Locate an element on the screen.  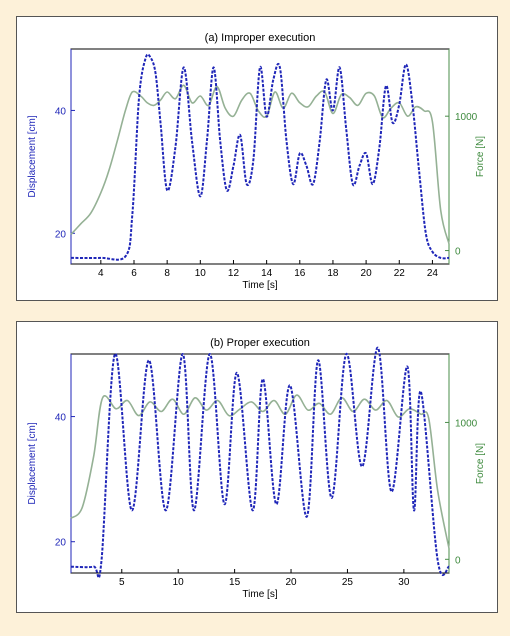
x-tick-label: 8 is located at coordinates (167, 273).